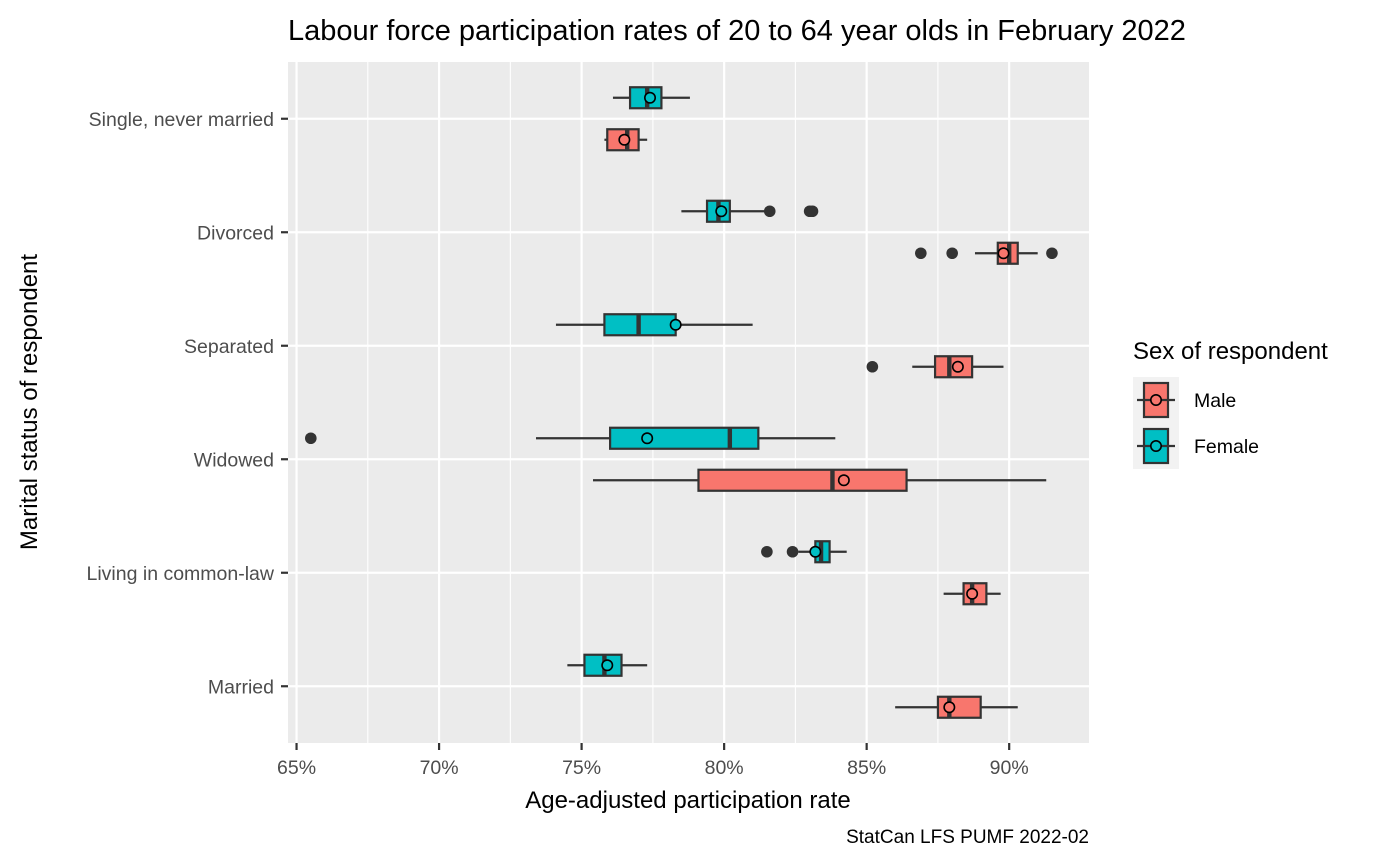  Describe the element at coordinates (724, 768) in the screenshot. I see `x-tick-label: 80%` at that location.